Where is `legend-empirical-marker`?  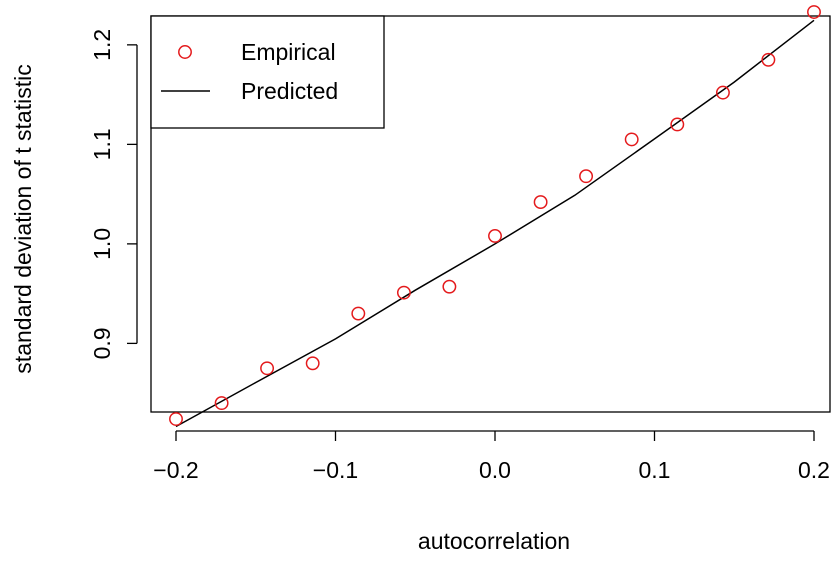 legend-empirical-marker is located at coordinates (185, 52).